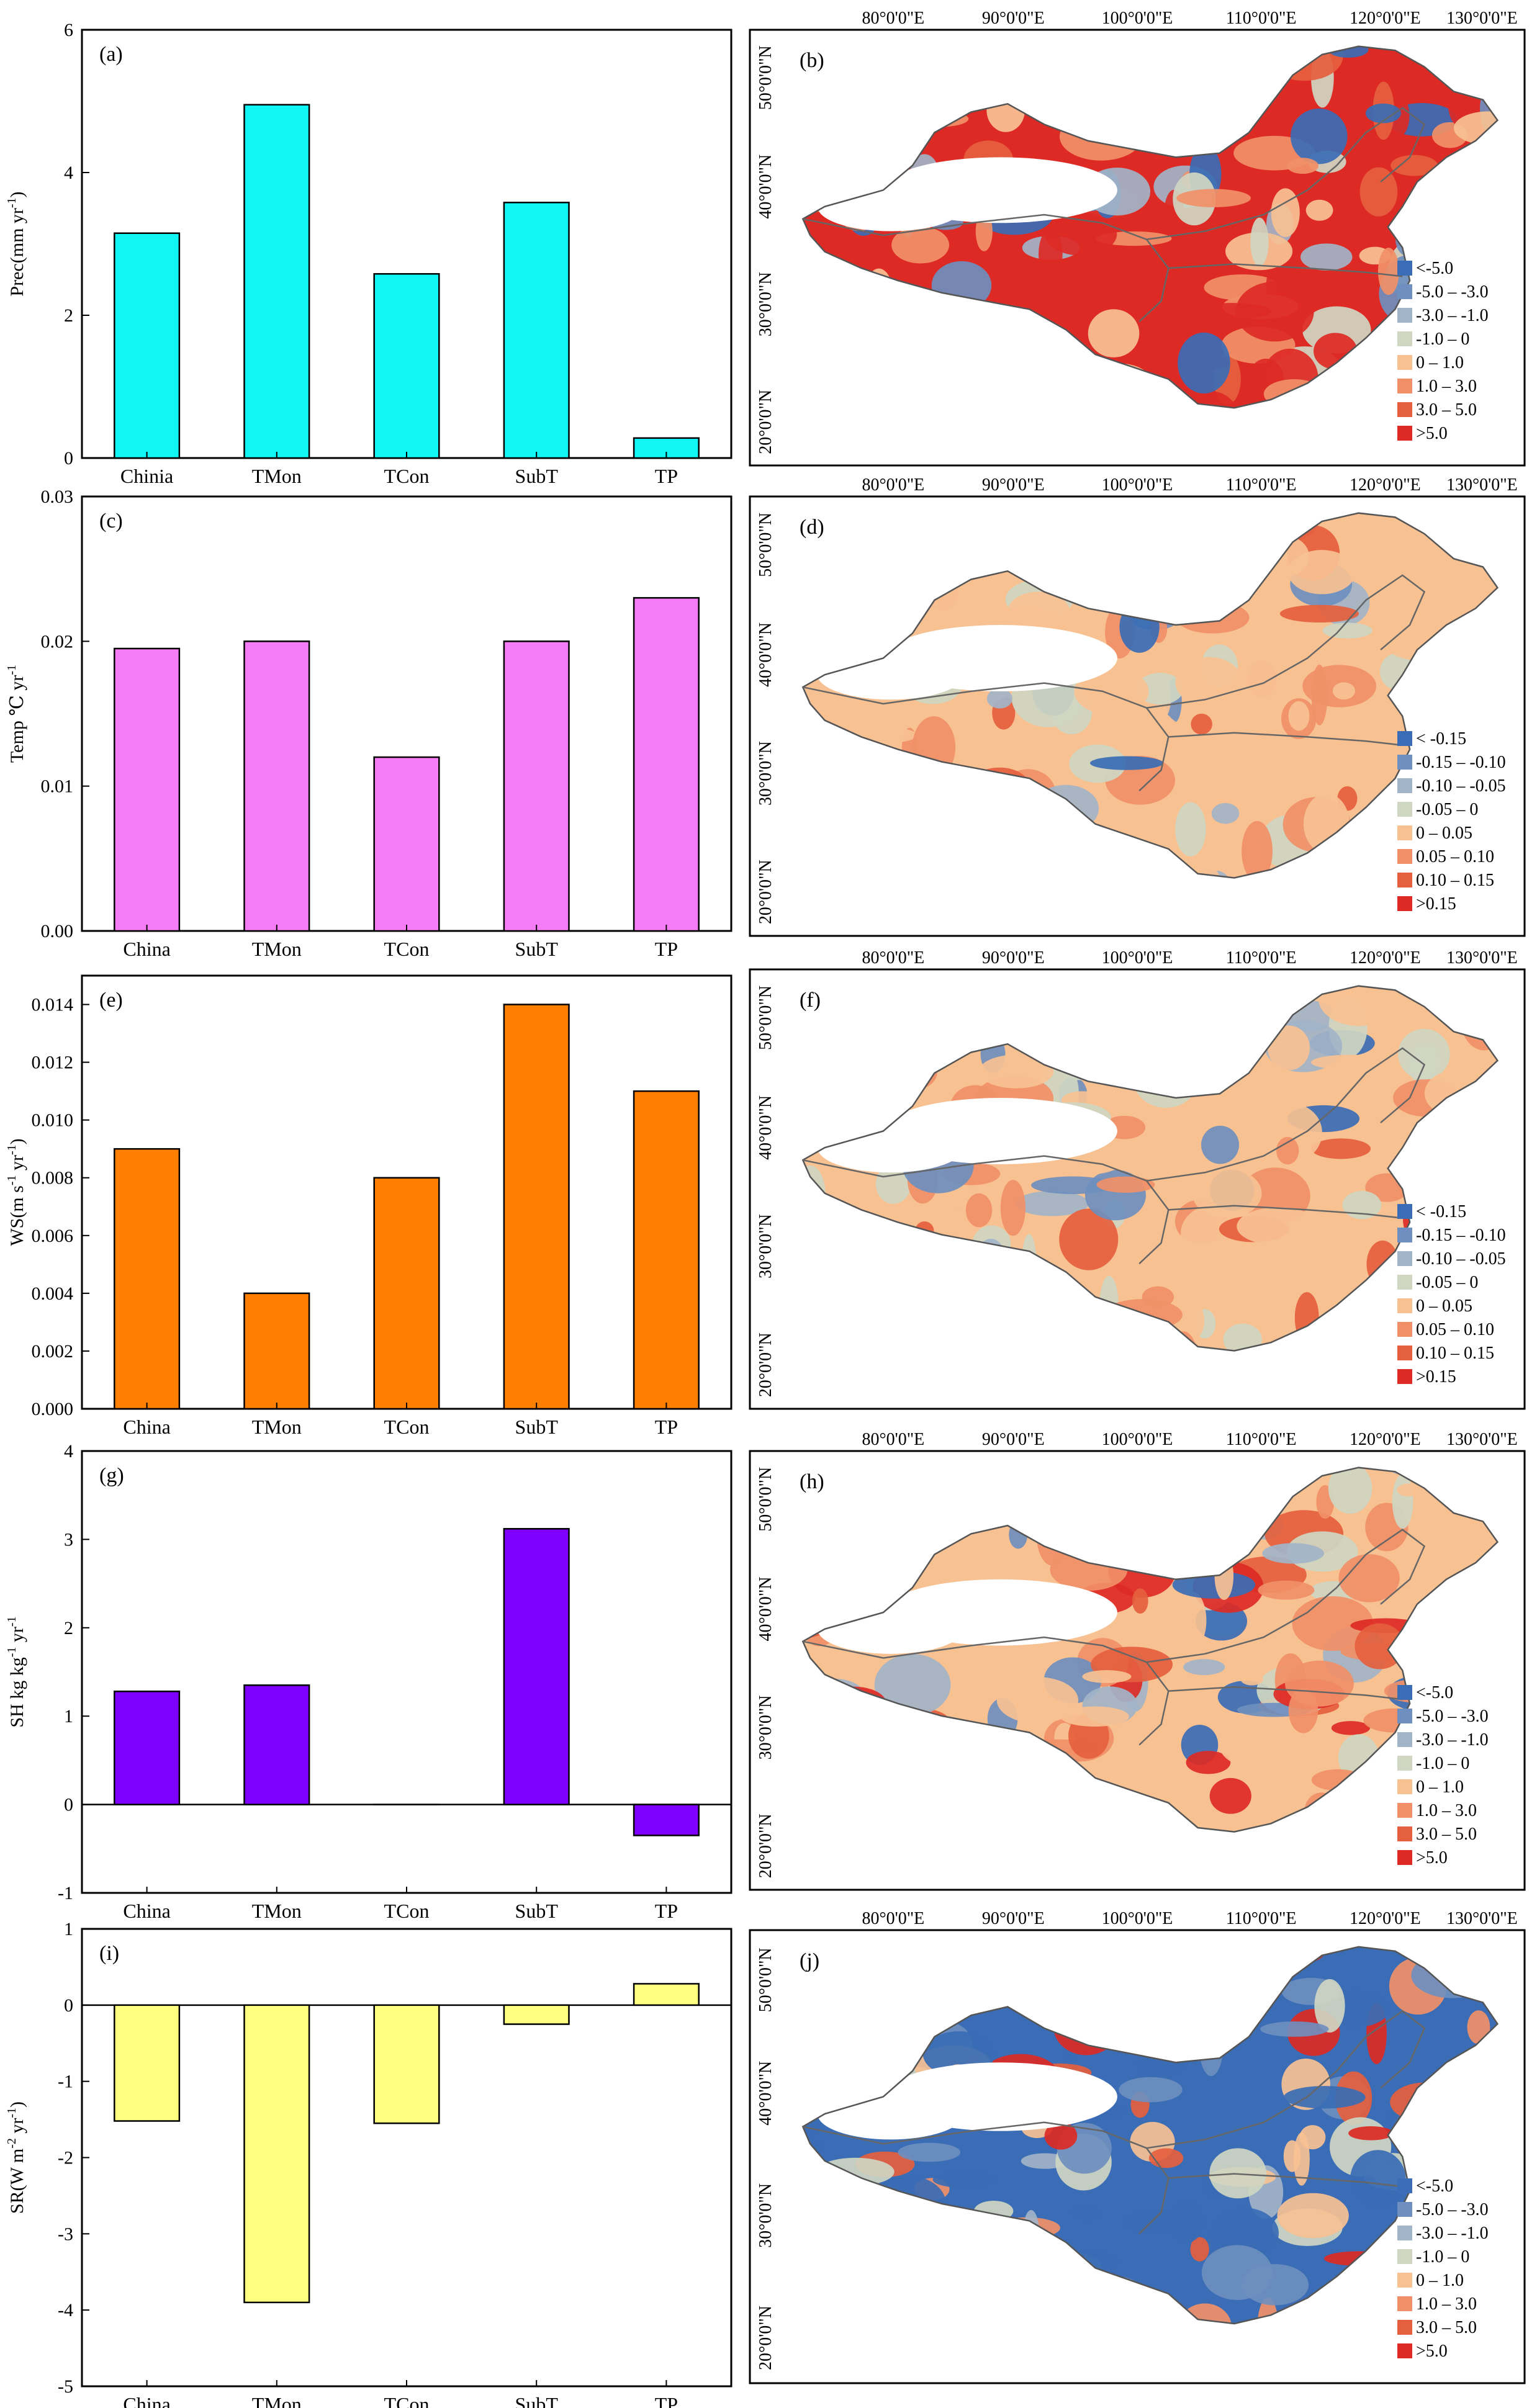 This screenshot has height=2408, width=1537. What do you see at coordinates (68, 30) in the screenshot?
I see `y-tick-label: 6` at bounding box center [68, 30].